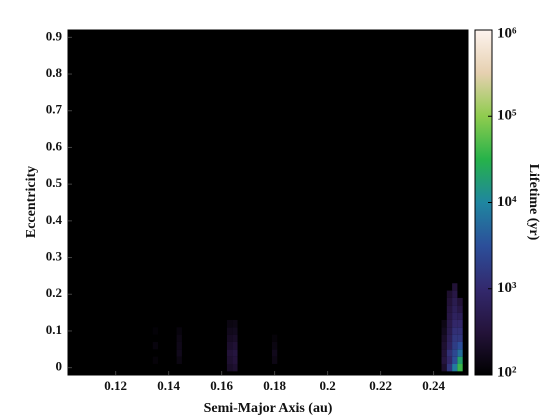 The image size is (560, 420). Describe the element at coordinates (54, 35) in the screenshot. I see `y-tick-label: 0.9` at that location.